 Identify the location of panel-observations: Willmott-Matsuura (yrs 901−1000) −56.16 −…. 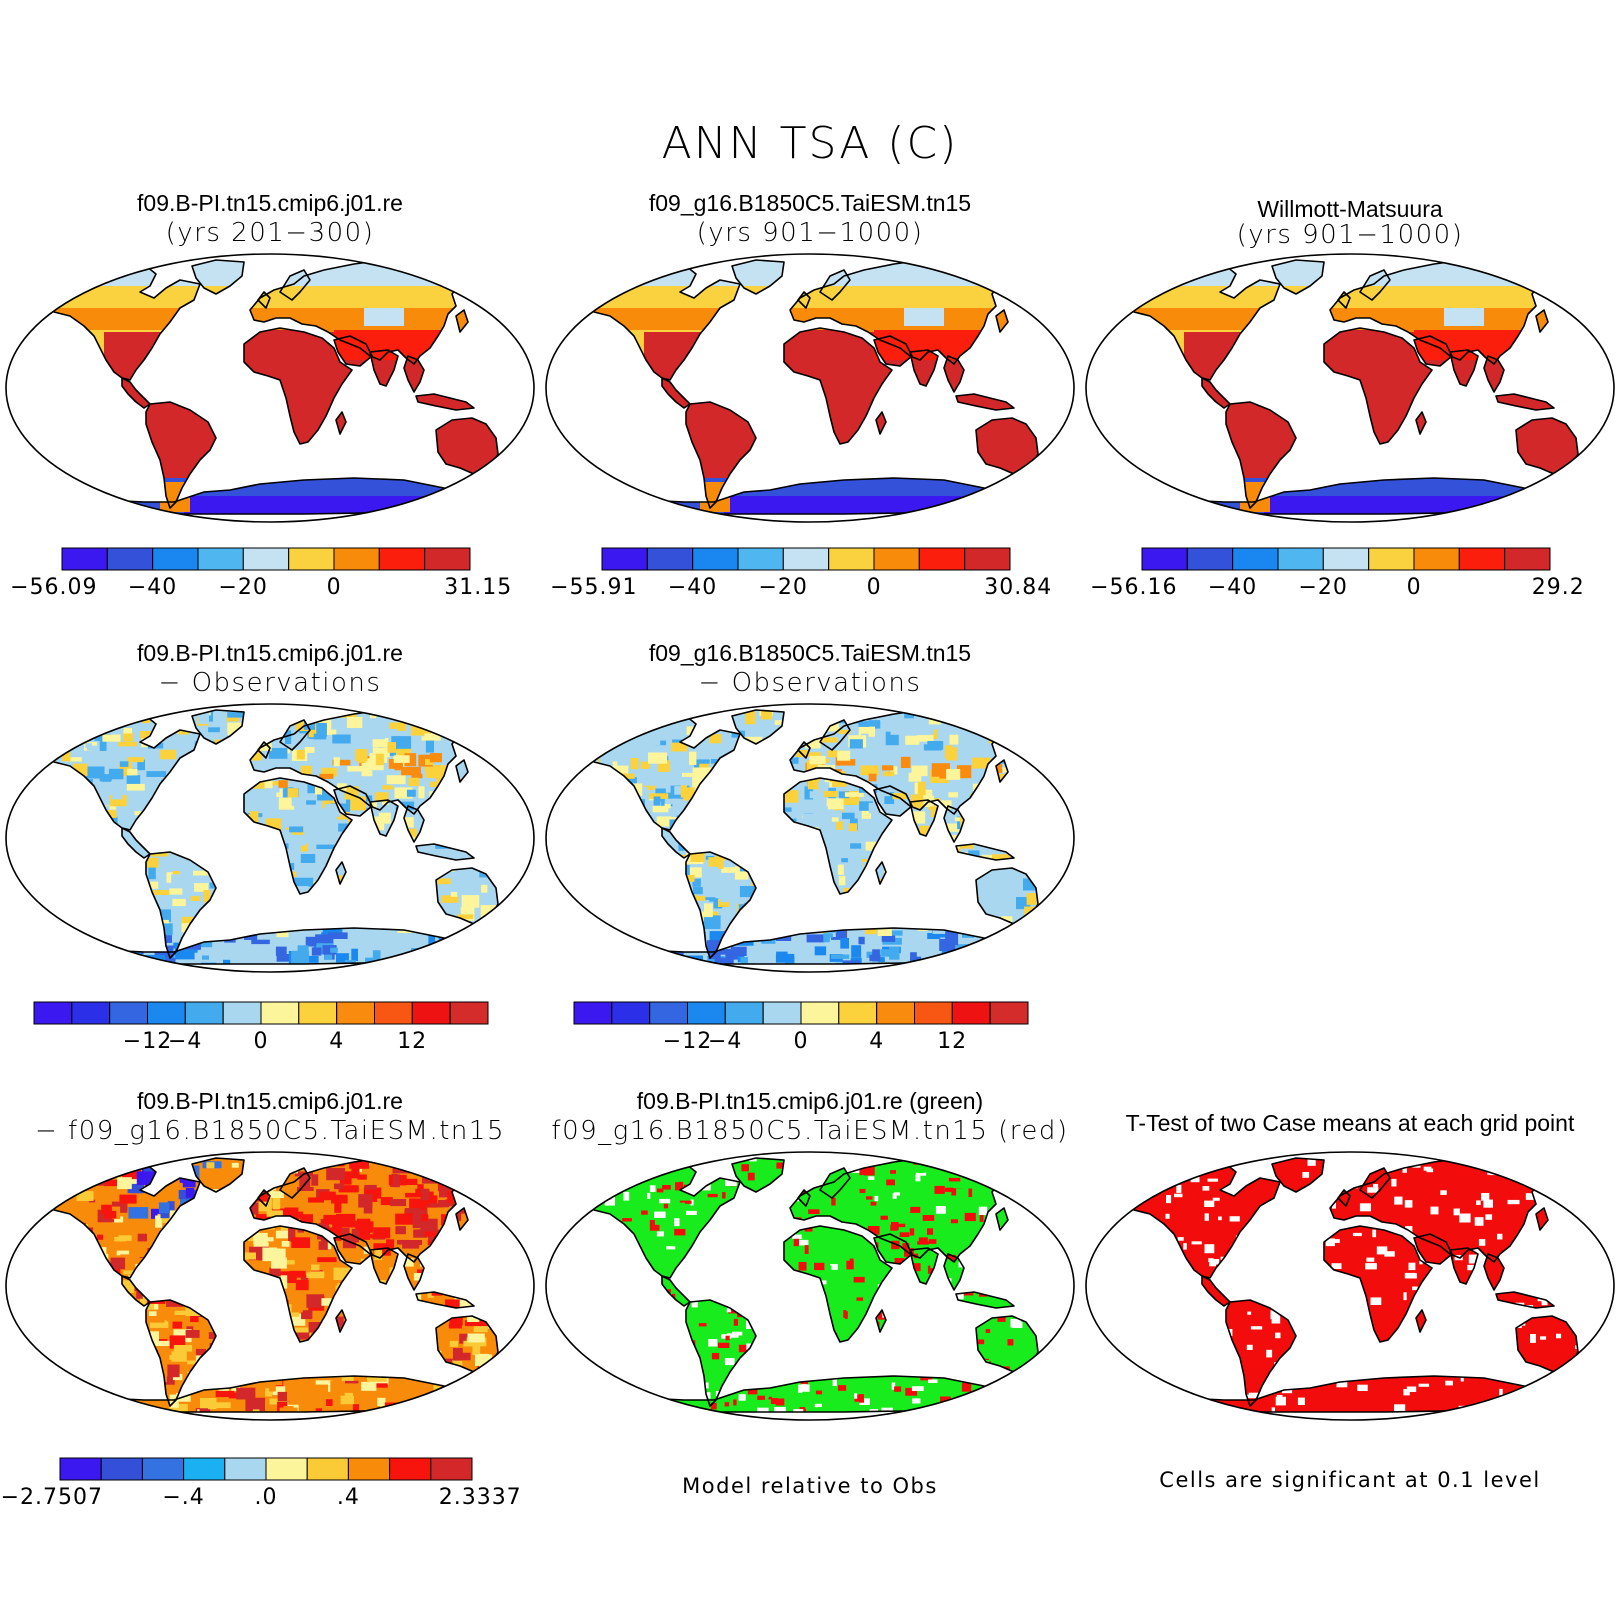
(1350, 400).